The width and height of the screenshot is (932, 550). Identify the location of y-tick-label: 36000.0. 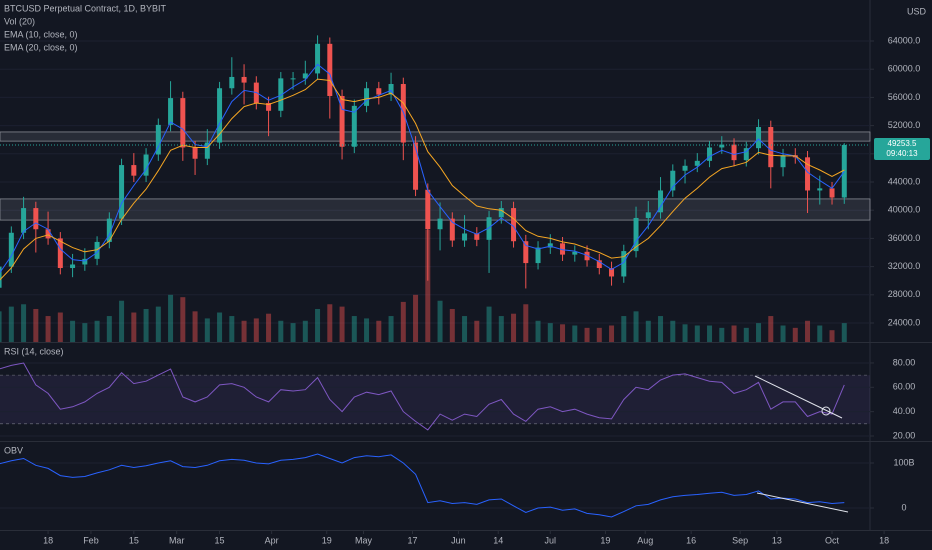
(904, 238).